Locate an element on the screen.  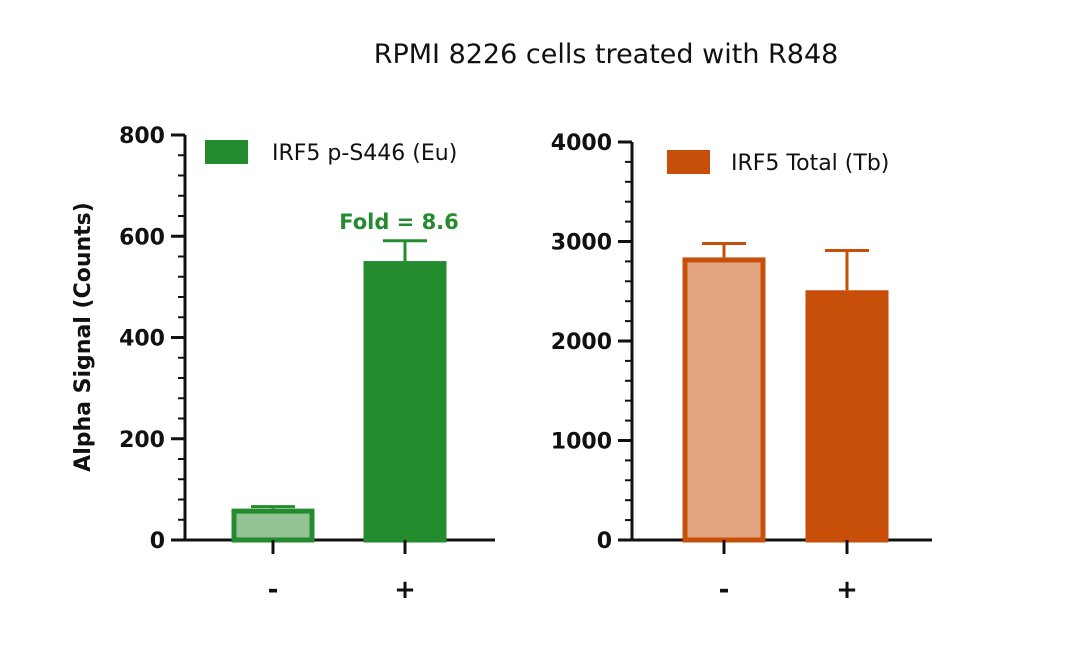
y-tick-label: 3000 is located at coordinates (581, 243).